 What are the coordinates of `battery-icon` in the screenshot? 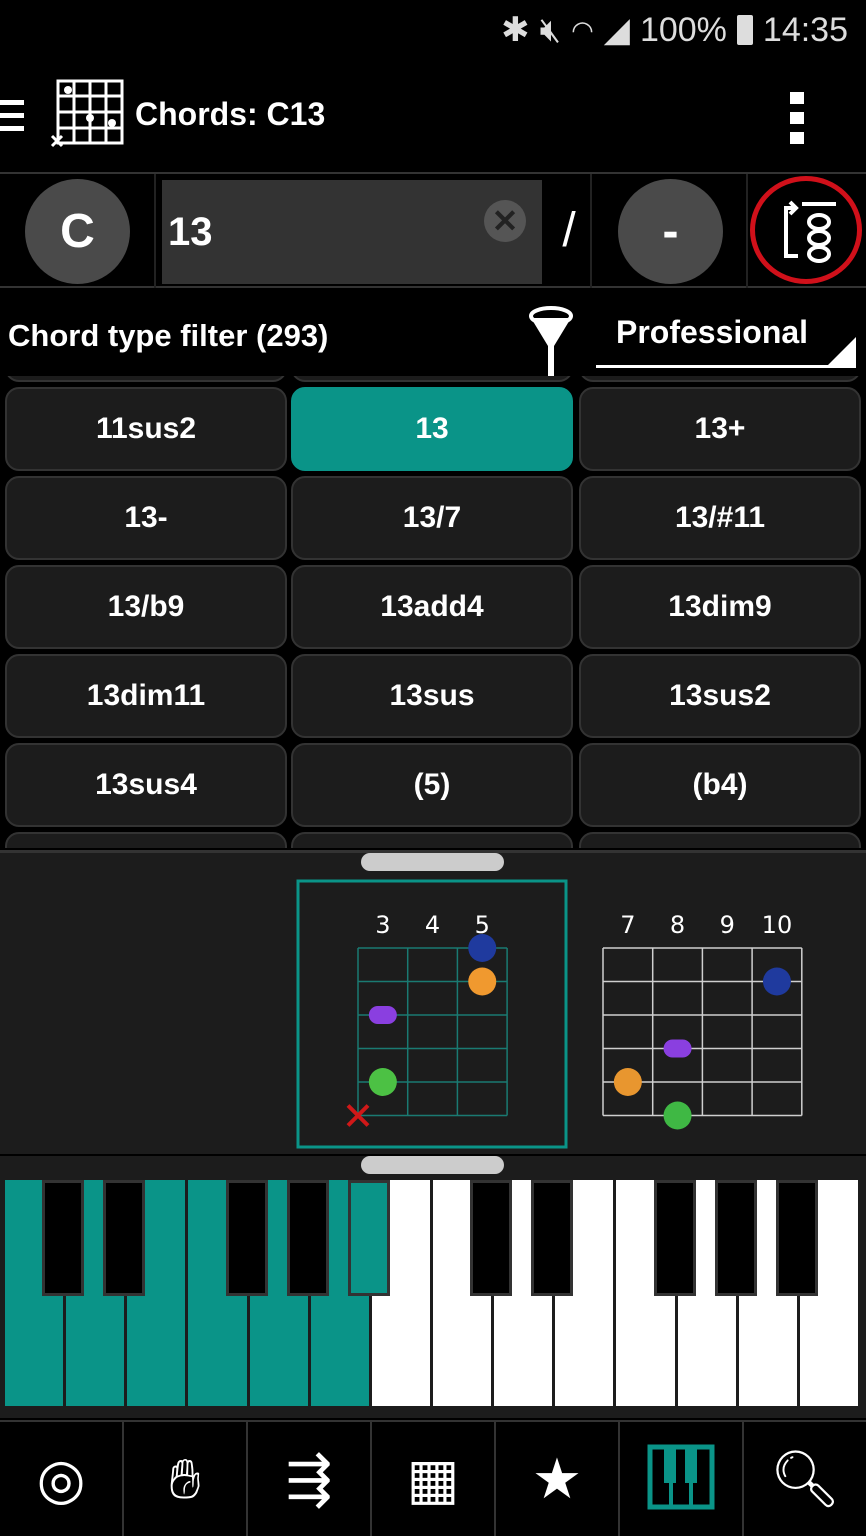 It's located at (744, 30).